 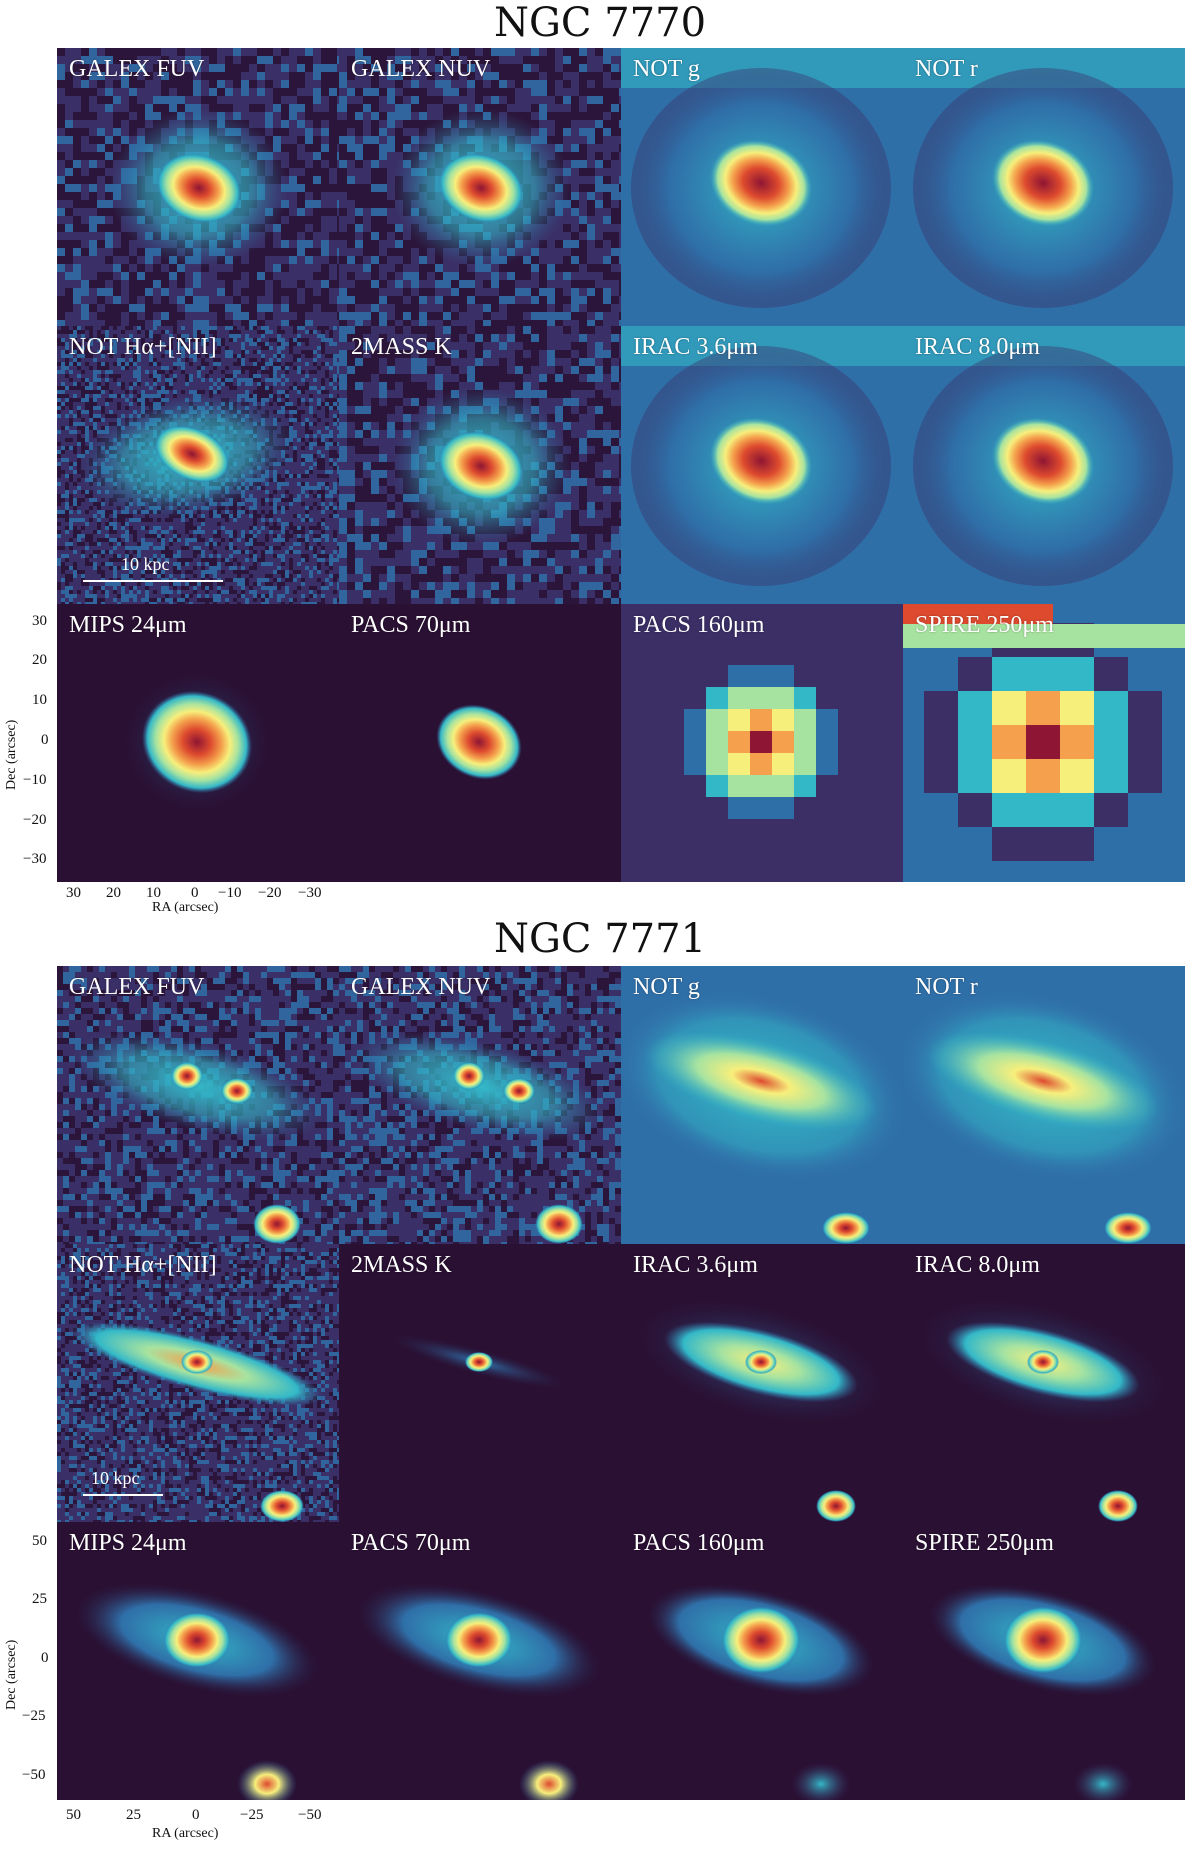 What do you see at coordinates (600, 939) in the screenshot?
I see `figure-title: NGC 7771` at bounding box center [600, 939].